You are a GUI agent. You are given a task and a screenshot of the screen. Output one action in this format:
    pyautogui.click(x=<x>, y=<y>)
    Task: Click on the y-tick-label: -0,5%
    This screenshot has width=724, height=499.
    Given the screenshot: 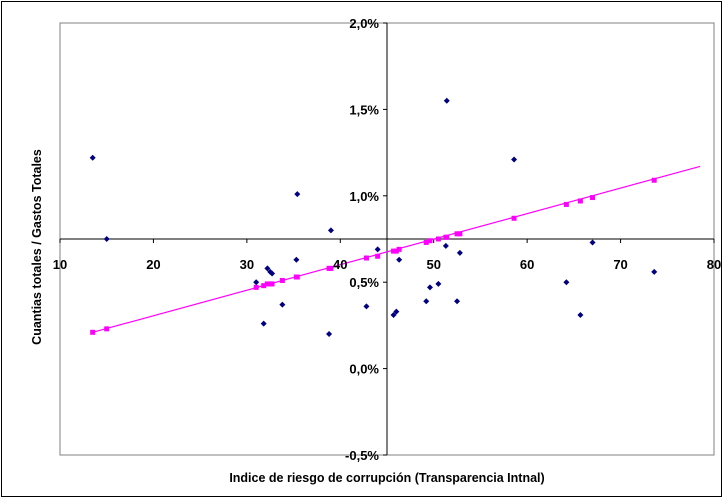 What is the action you would take?
    pyautogui.click(x=362, y=455)
    